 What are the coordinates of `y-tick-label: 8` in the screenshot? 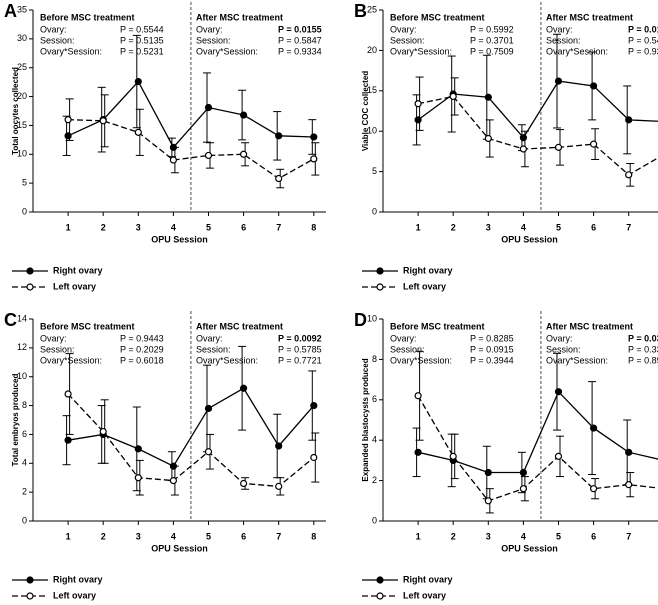 It's located at (374, 359).